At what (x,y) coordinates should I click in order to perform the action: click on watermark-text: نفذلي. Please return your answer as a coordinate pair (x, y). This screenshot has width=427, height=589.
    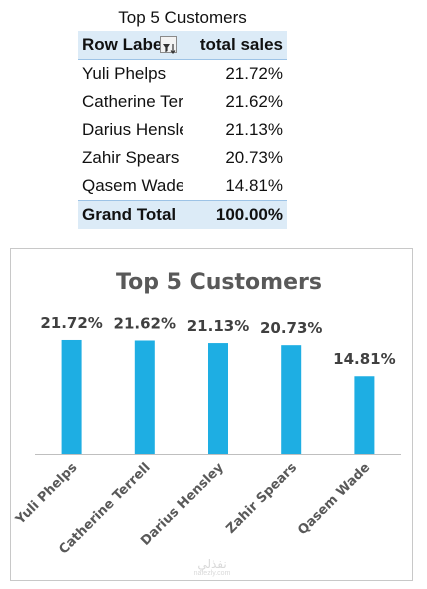
    Looking at the image, I should click on (212, 564).